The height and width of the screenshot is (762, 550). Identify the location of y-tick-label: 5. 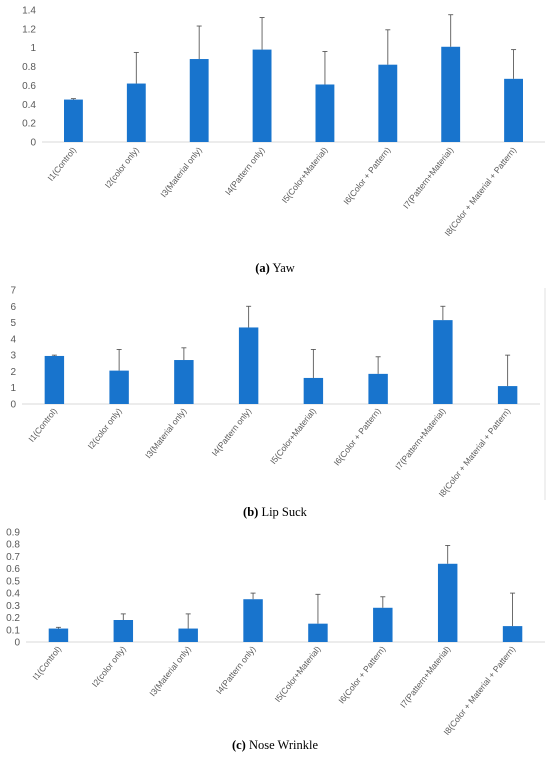
(13, 323).